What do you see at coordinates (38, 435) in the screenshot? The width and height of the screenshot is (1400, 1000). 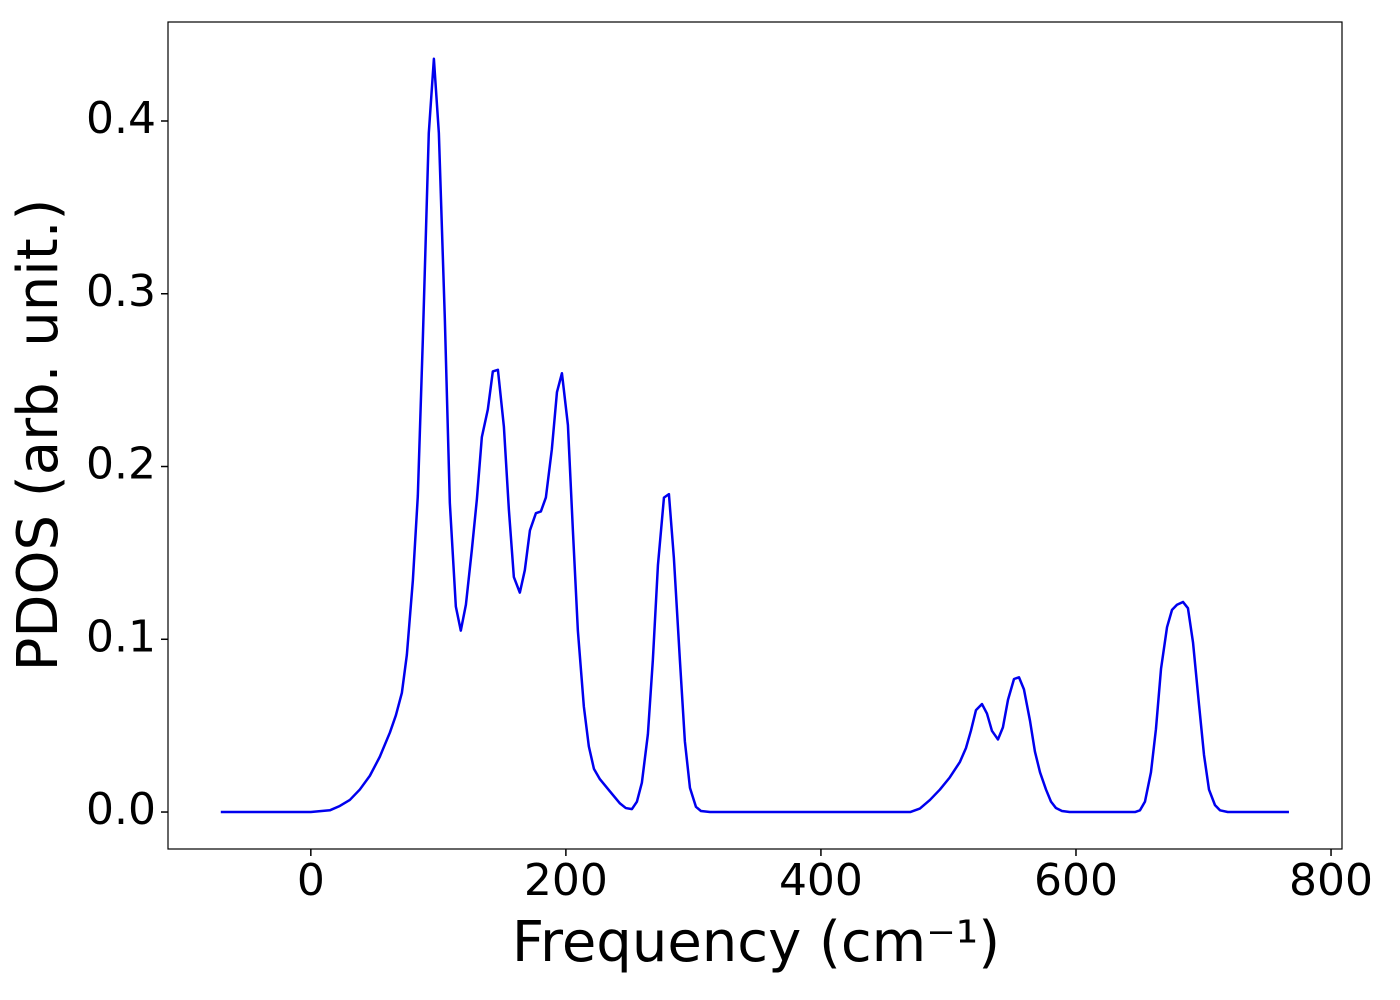 I see `y-axis-label: PDOS (arb. unit.)` at bounding box center [38, 435].